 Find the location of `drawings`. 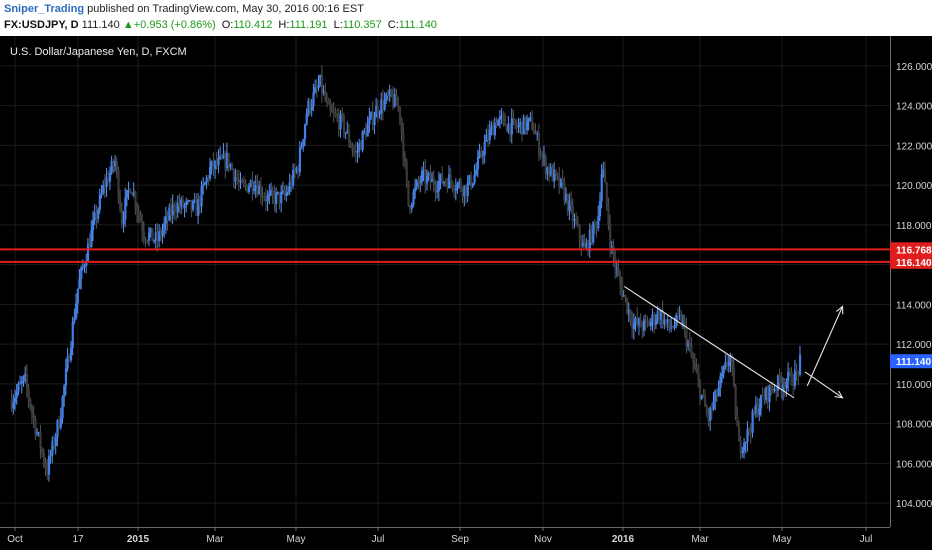

drawings is located at coordinates (734, 342).